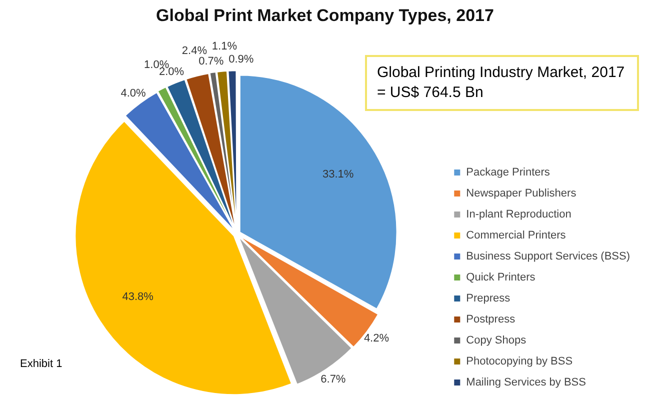  Describe the element at coordinates (519, 214) in the screenshot. I see `legend-label: In-plant Reproduction` at that location.